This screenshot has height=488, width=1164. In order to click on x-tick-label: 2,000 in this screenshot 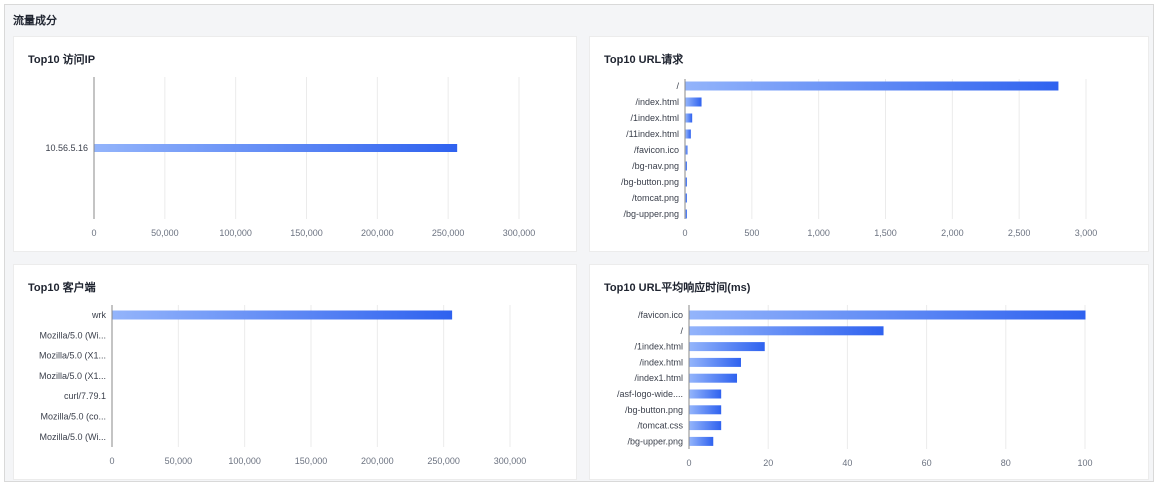, I will do `click(952, 233)`.